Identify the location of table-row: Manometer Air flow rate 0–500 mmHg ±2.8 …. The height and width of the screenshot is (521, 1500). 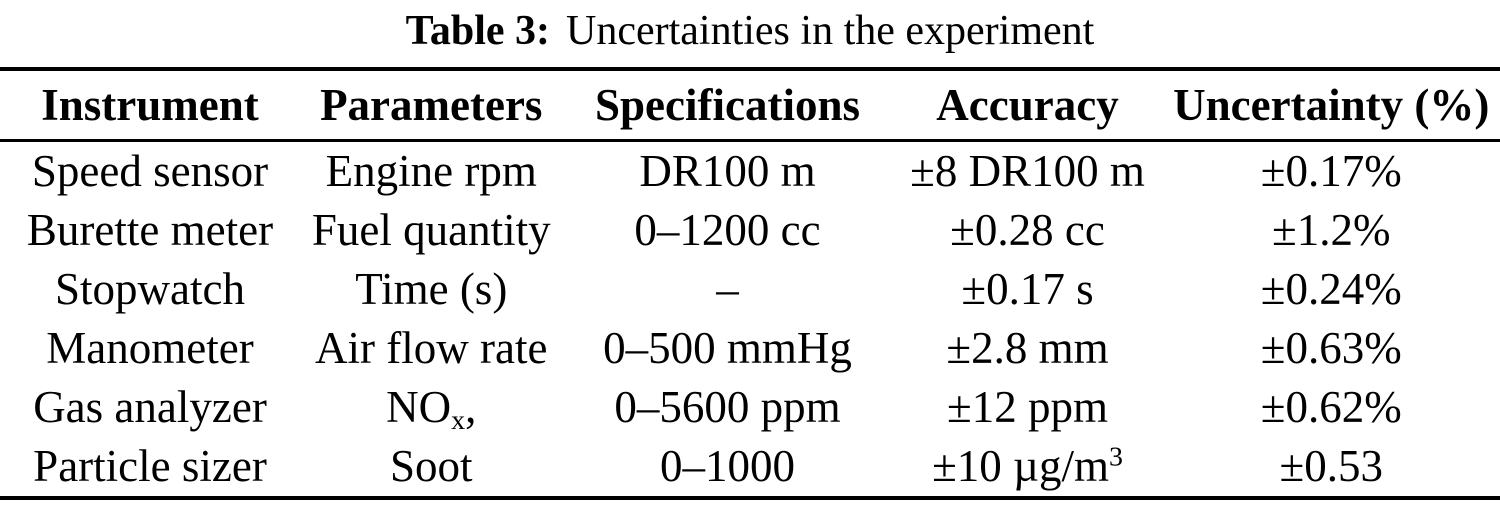
(750, 348).